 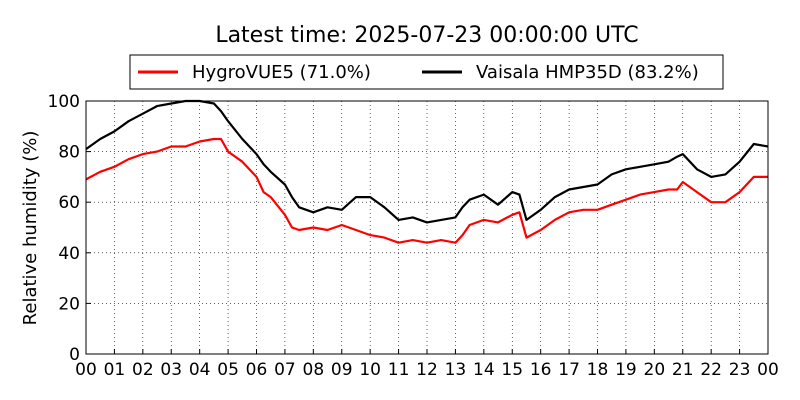 What do you see at coordinates (427, 370) in the screenshot?
I see `x-tick-label: 12` at bounding box center [427, 370].